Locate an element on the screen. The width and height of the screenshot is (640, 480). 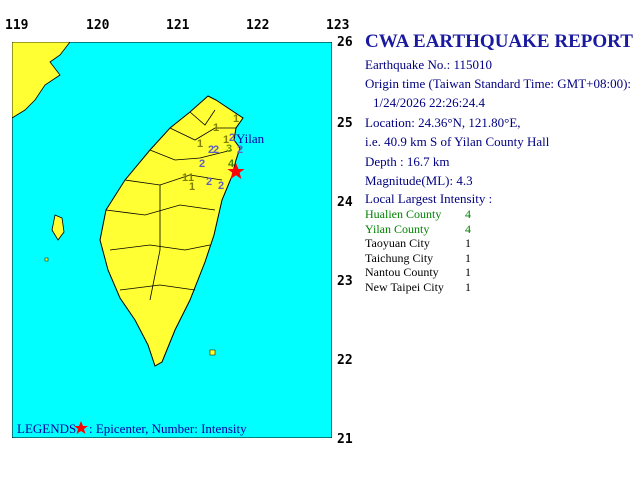
place-label-yilan: Yilan is located at coordinates (250, 138).